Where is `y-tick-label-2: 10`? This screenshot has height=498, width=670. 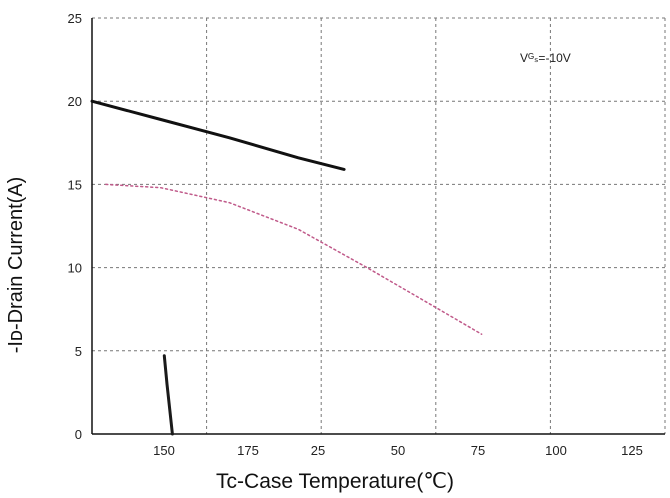
y-tick-label-2: 10 is located at coordinates (75, 268).